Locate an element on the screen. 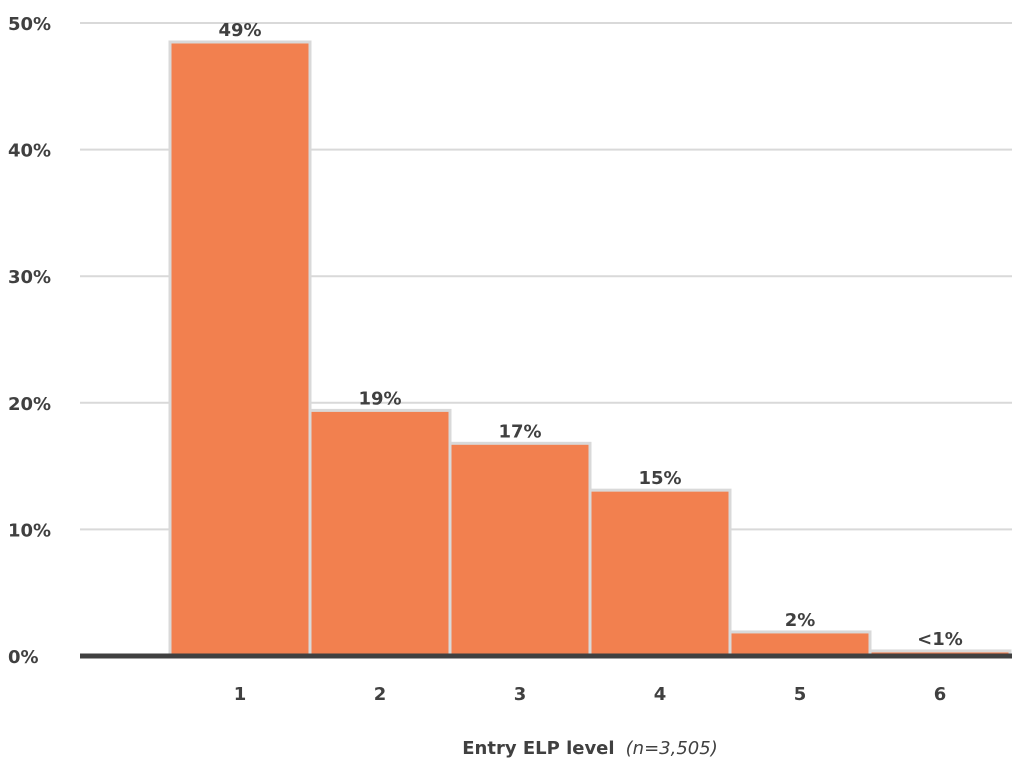  y-tick-label: 30% is located at coordinates (29, 277).